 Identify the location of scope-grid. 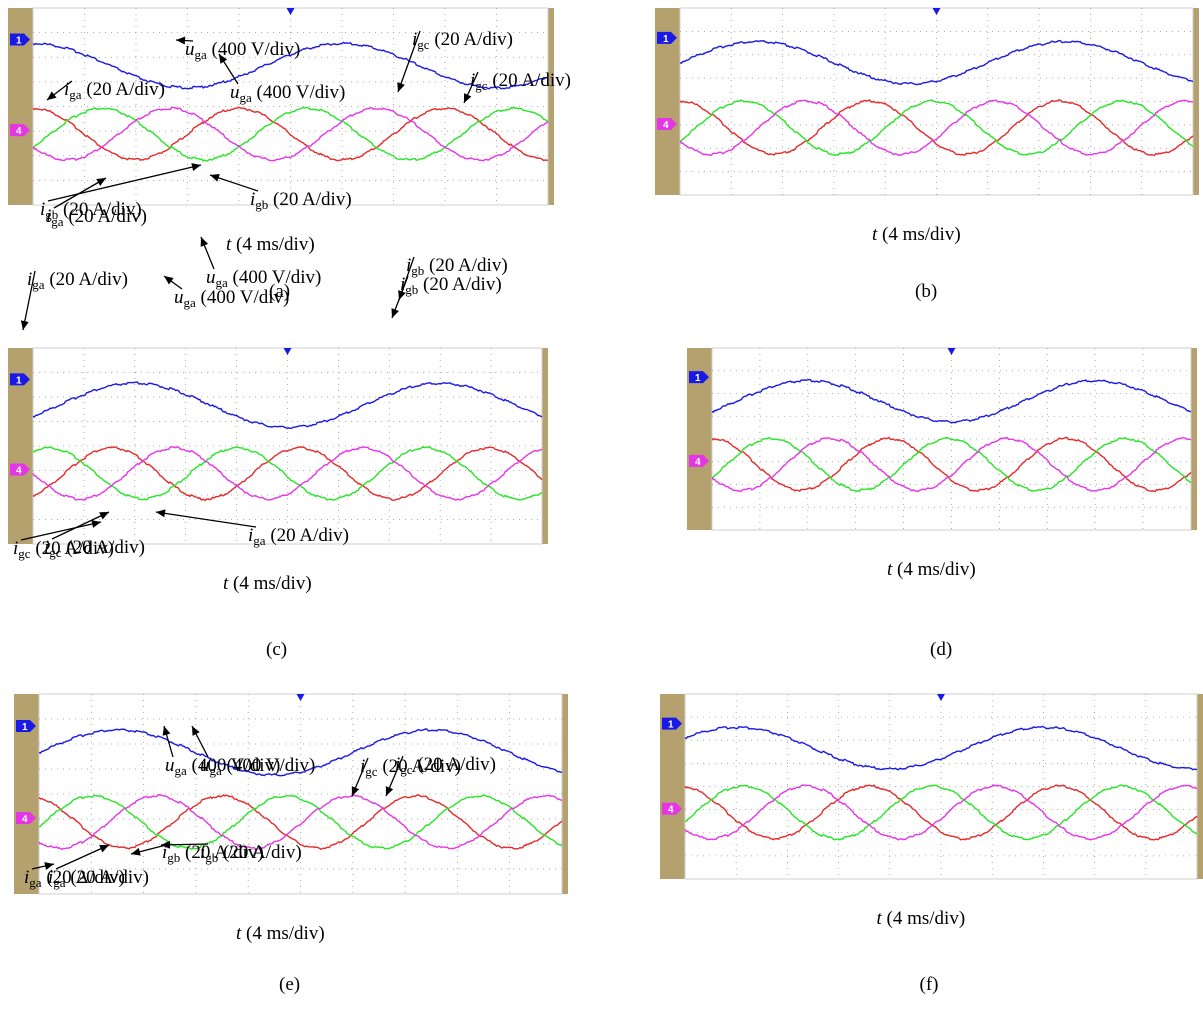
(287, 446).